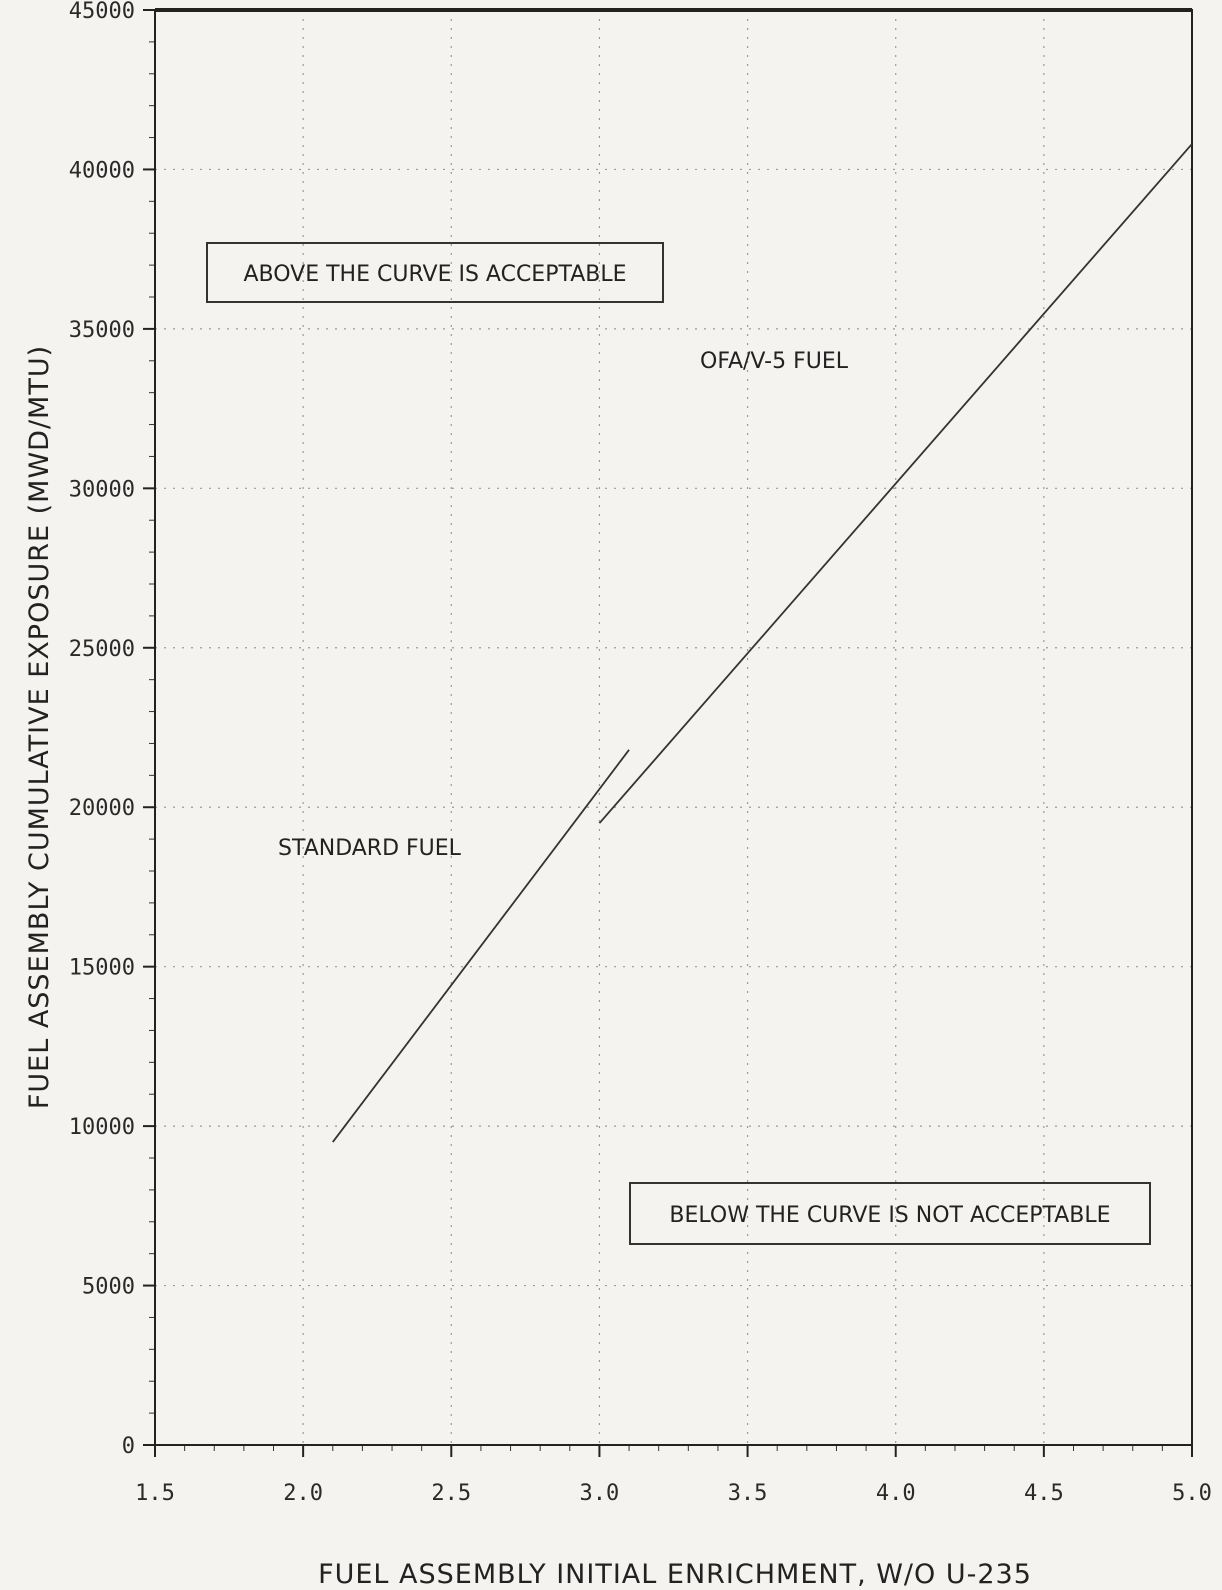  I want to click on below-curve-annotation: BELOW THE CURVE IS NOT ACCEPTABLE, so click(889, 1215).